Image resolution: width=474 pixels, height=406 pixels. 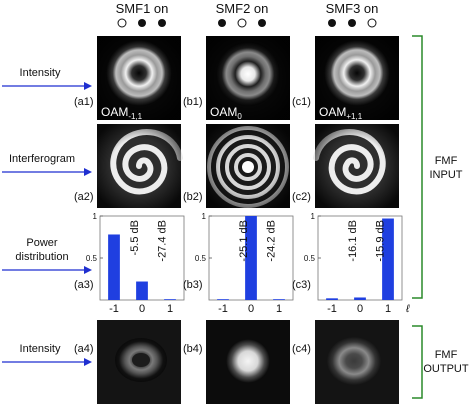 I want to click on panel-label: (b2), so click(x=193, y=197).